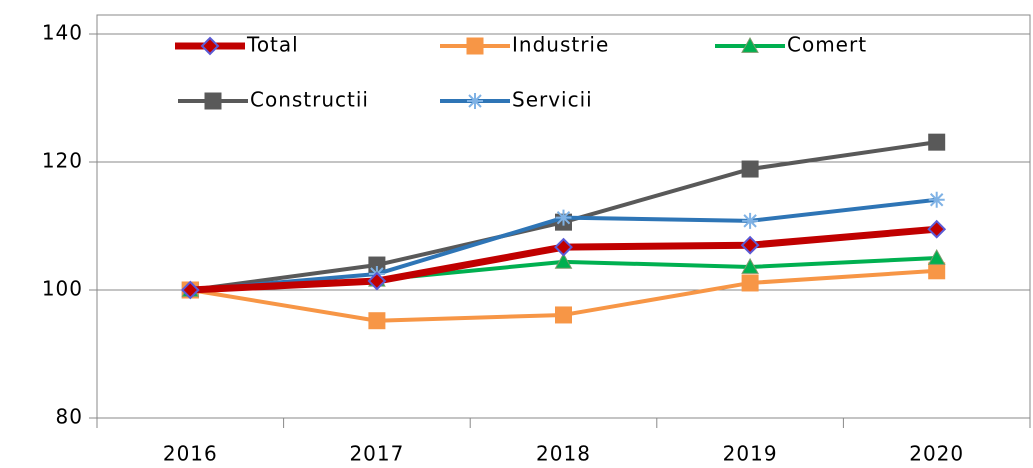 The width and height of the screenshot is (1033, 468). What do you see at coordinates (190, 454) in the screenshot?
I see `x-tick-label: 2016` at bounding box center [190, 454].